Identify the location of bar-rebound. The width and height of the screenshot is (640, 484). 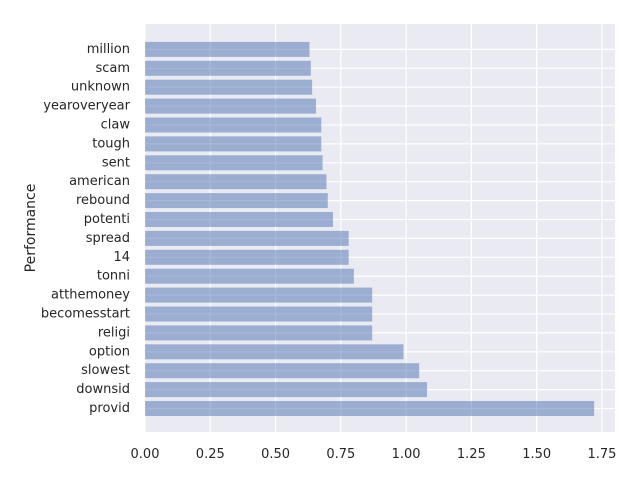
(236, 201).